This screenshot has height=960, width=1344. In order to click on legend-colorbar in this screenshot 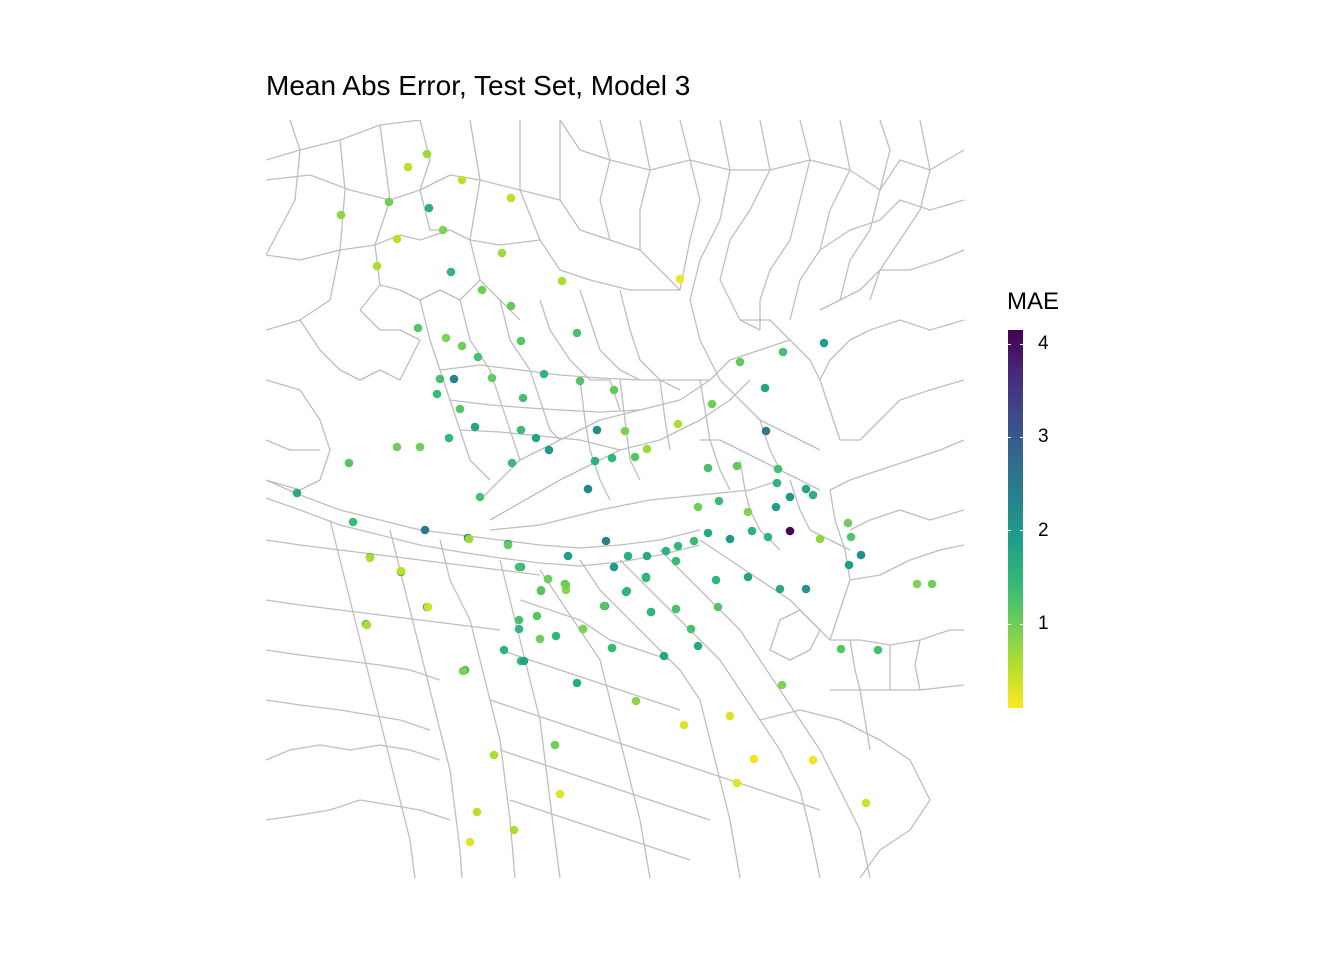, I will do `click(1015, 519)`.